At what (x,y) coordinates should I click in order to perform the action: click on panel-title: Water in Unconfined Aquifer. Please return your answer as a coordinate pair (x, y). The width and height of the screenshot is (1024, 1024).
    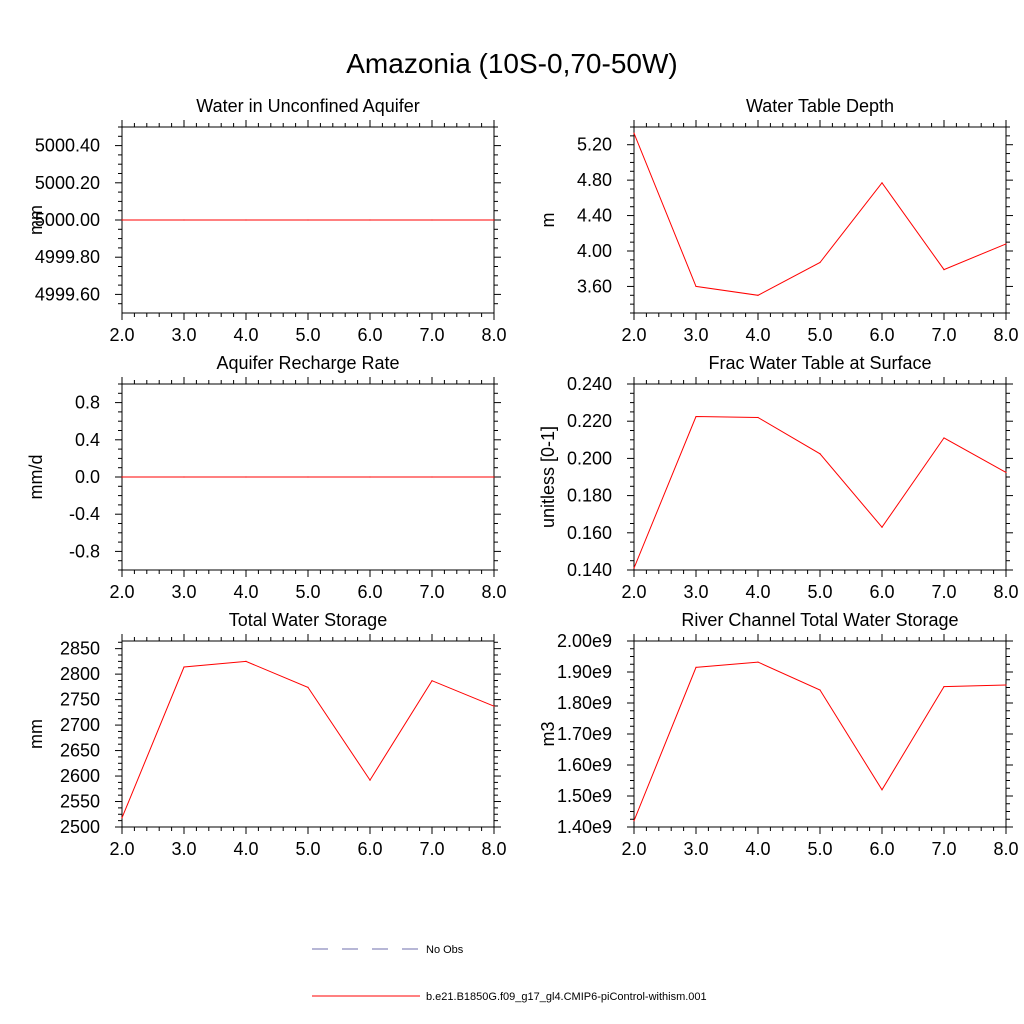
    Looking at the image, I should click on (307, 106).